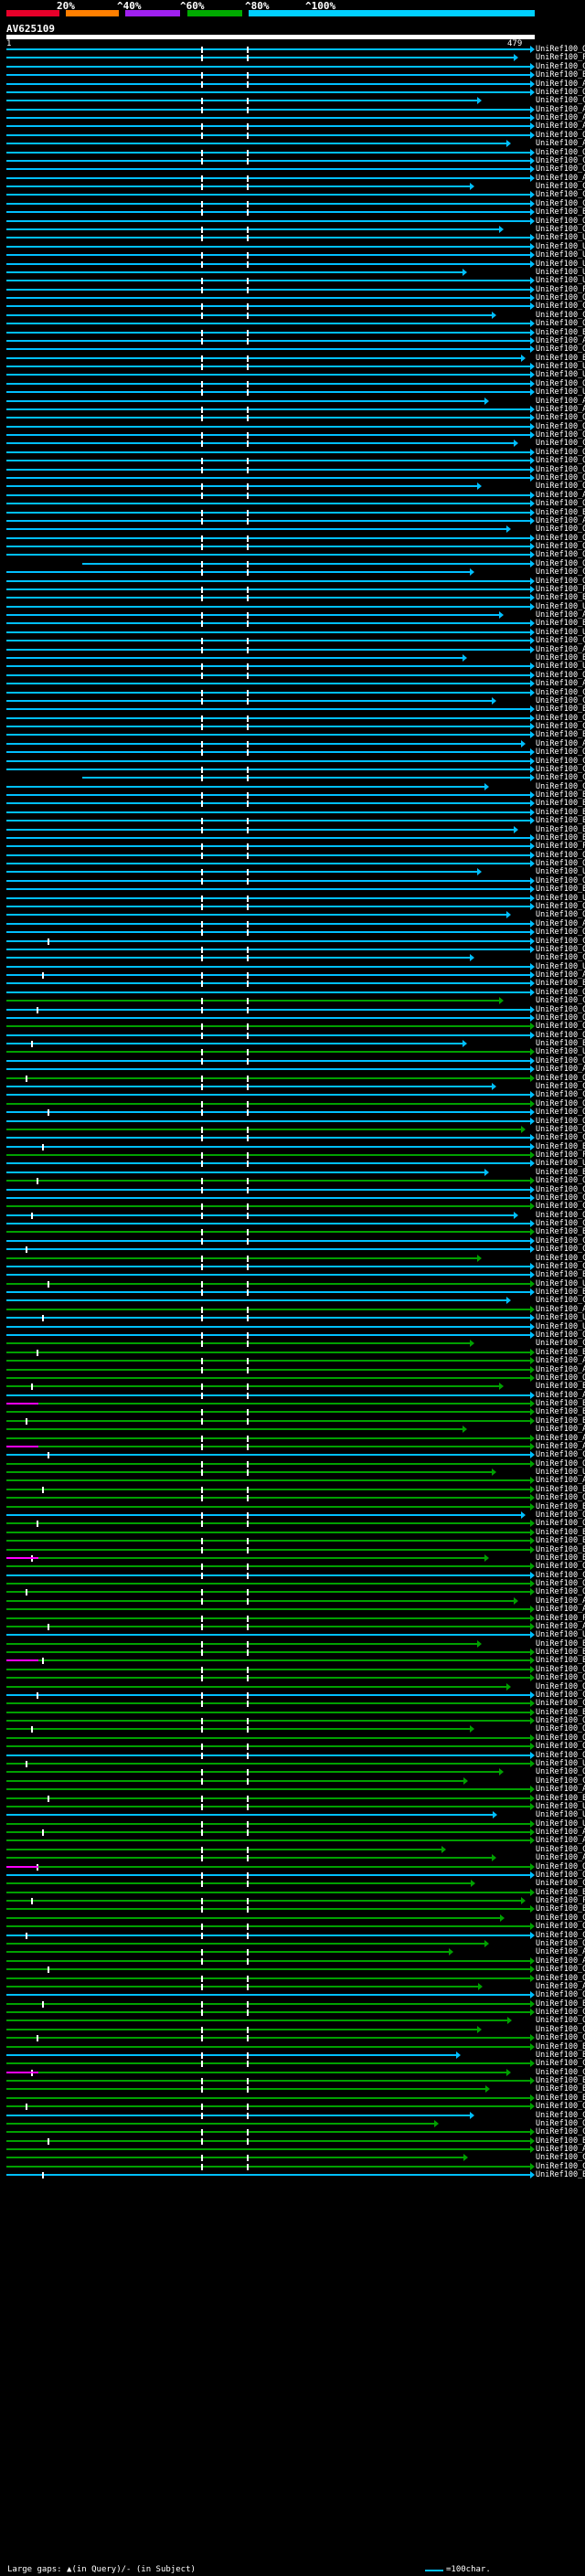 This screenshot has height=2576, width=585. Describe the element at coordinates (561, 915) in the screenshot. I see `hit-label: UniRef100_Q2GUD1` at that location.